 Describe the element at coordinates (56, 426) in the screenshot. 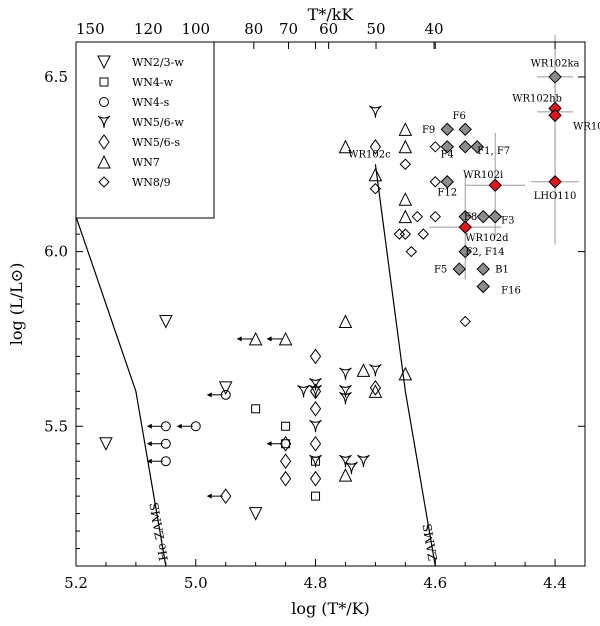

I see `y-tick-label: 5.5` at that location.